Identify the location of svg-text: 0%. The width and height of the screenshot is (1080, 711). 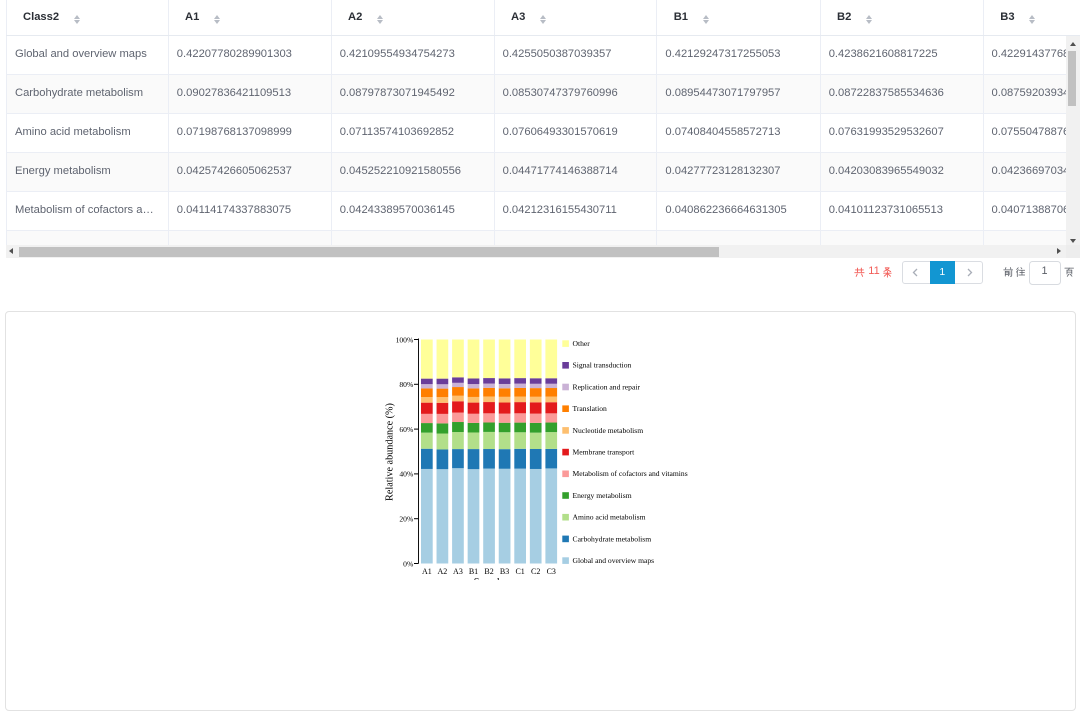
(408, 563).